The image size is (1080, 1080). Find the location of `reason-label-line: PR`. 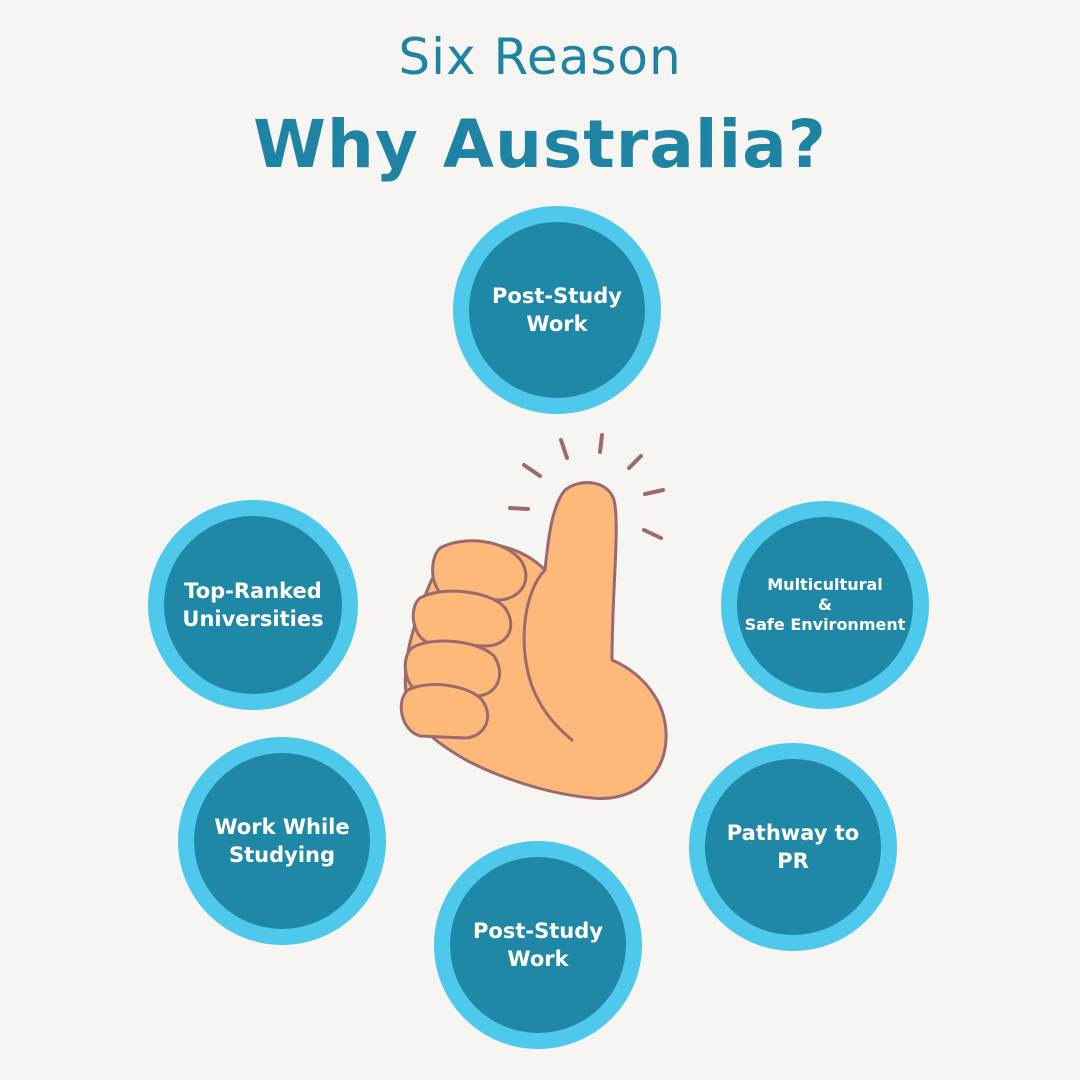

reason-label-line: PR is located at coordinates (793, 861).